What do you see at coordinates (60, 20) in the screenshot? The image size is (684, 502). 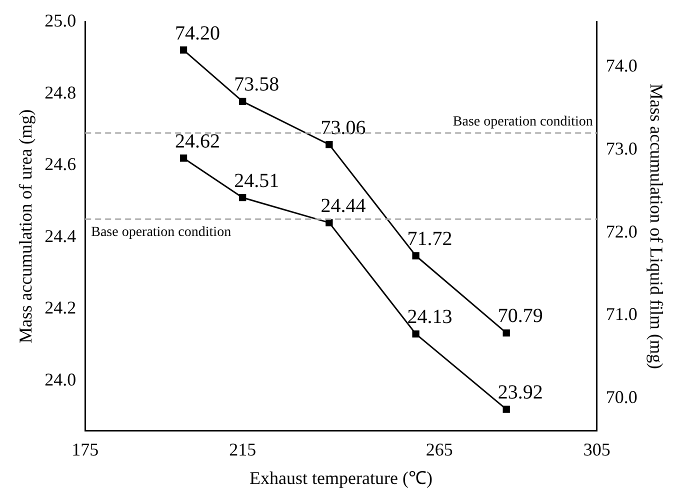 I see `y-tick-label: 25.0` at bounding box center [60, 20].